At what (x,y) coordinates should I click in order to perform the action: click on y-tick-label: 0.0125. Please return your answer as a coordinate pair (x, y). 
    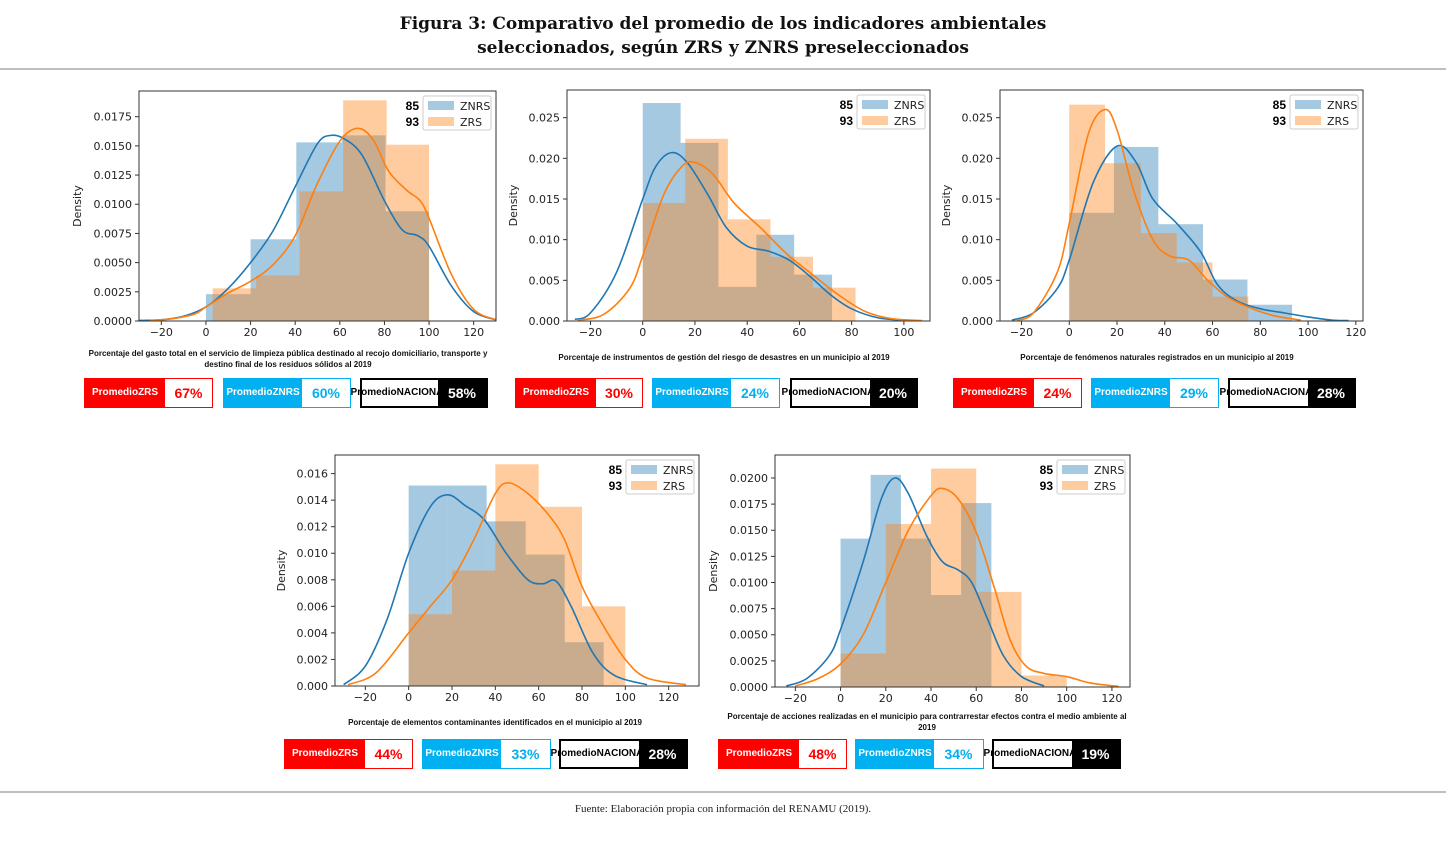
    Looking at the image, I should click on (113, 175).